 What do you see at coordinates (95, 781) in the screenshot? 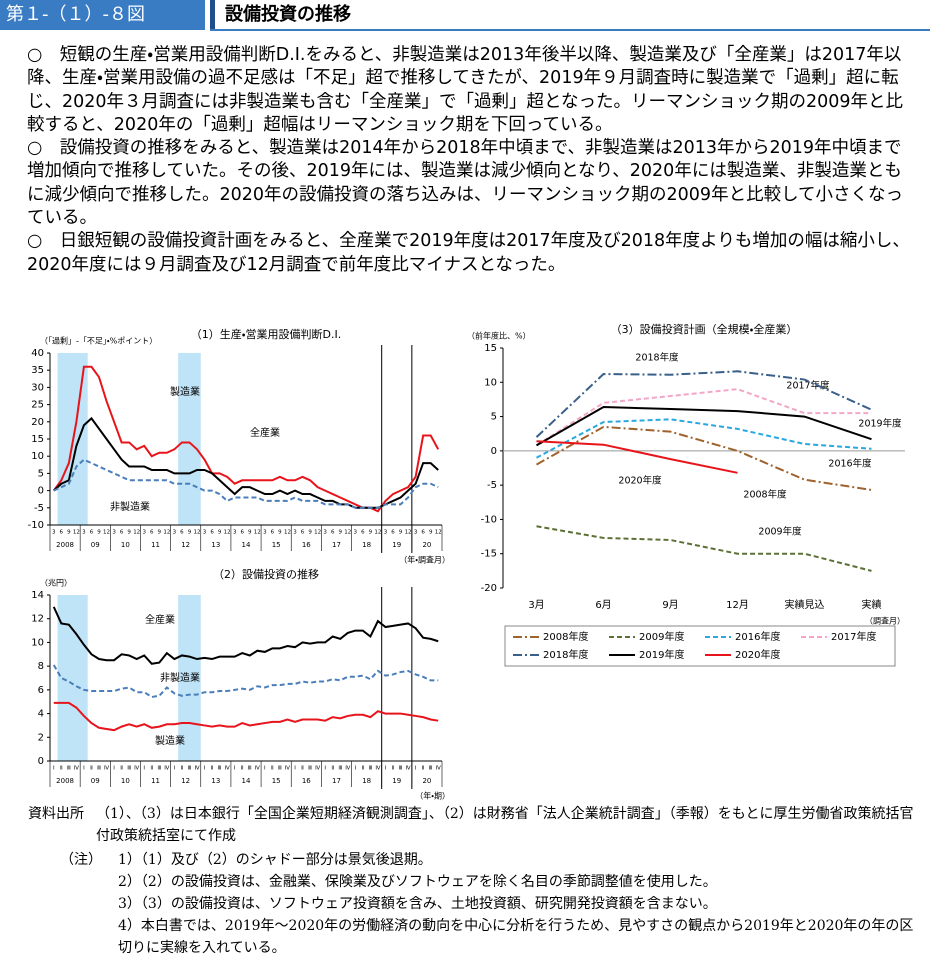
I see `x-group-label: 09` at bounding box center [95, 781].